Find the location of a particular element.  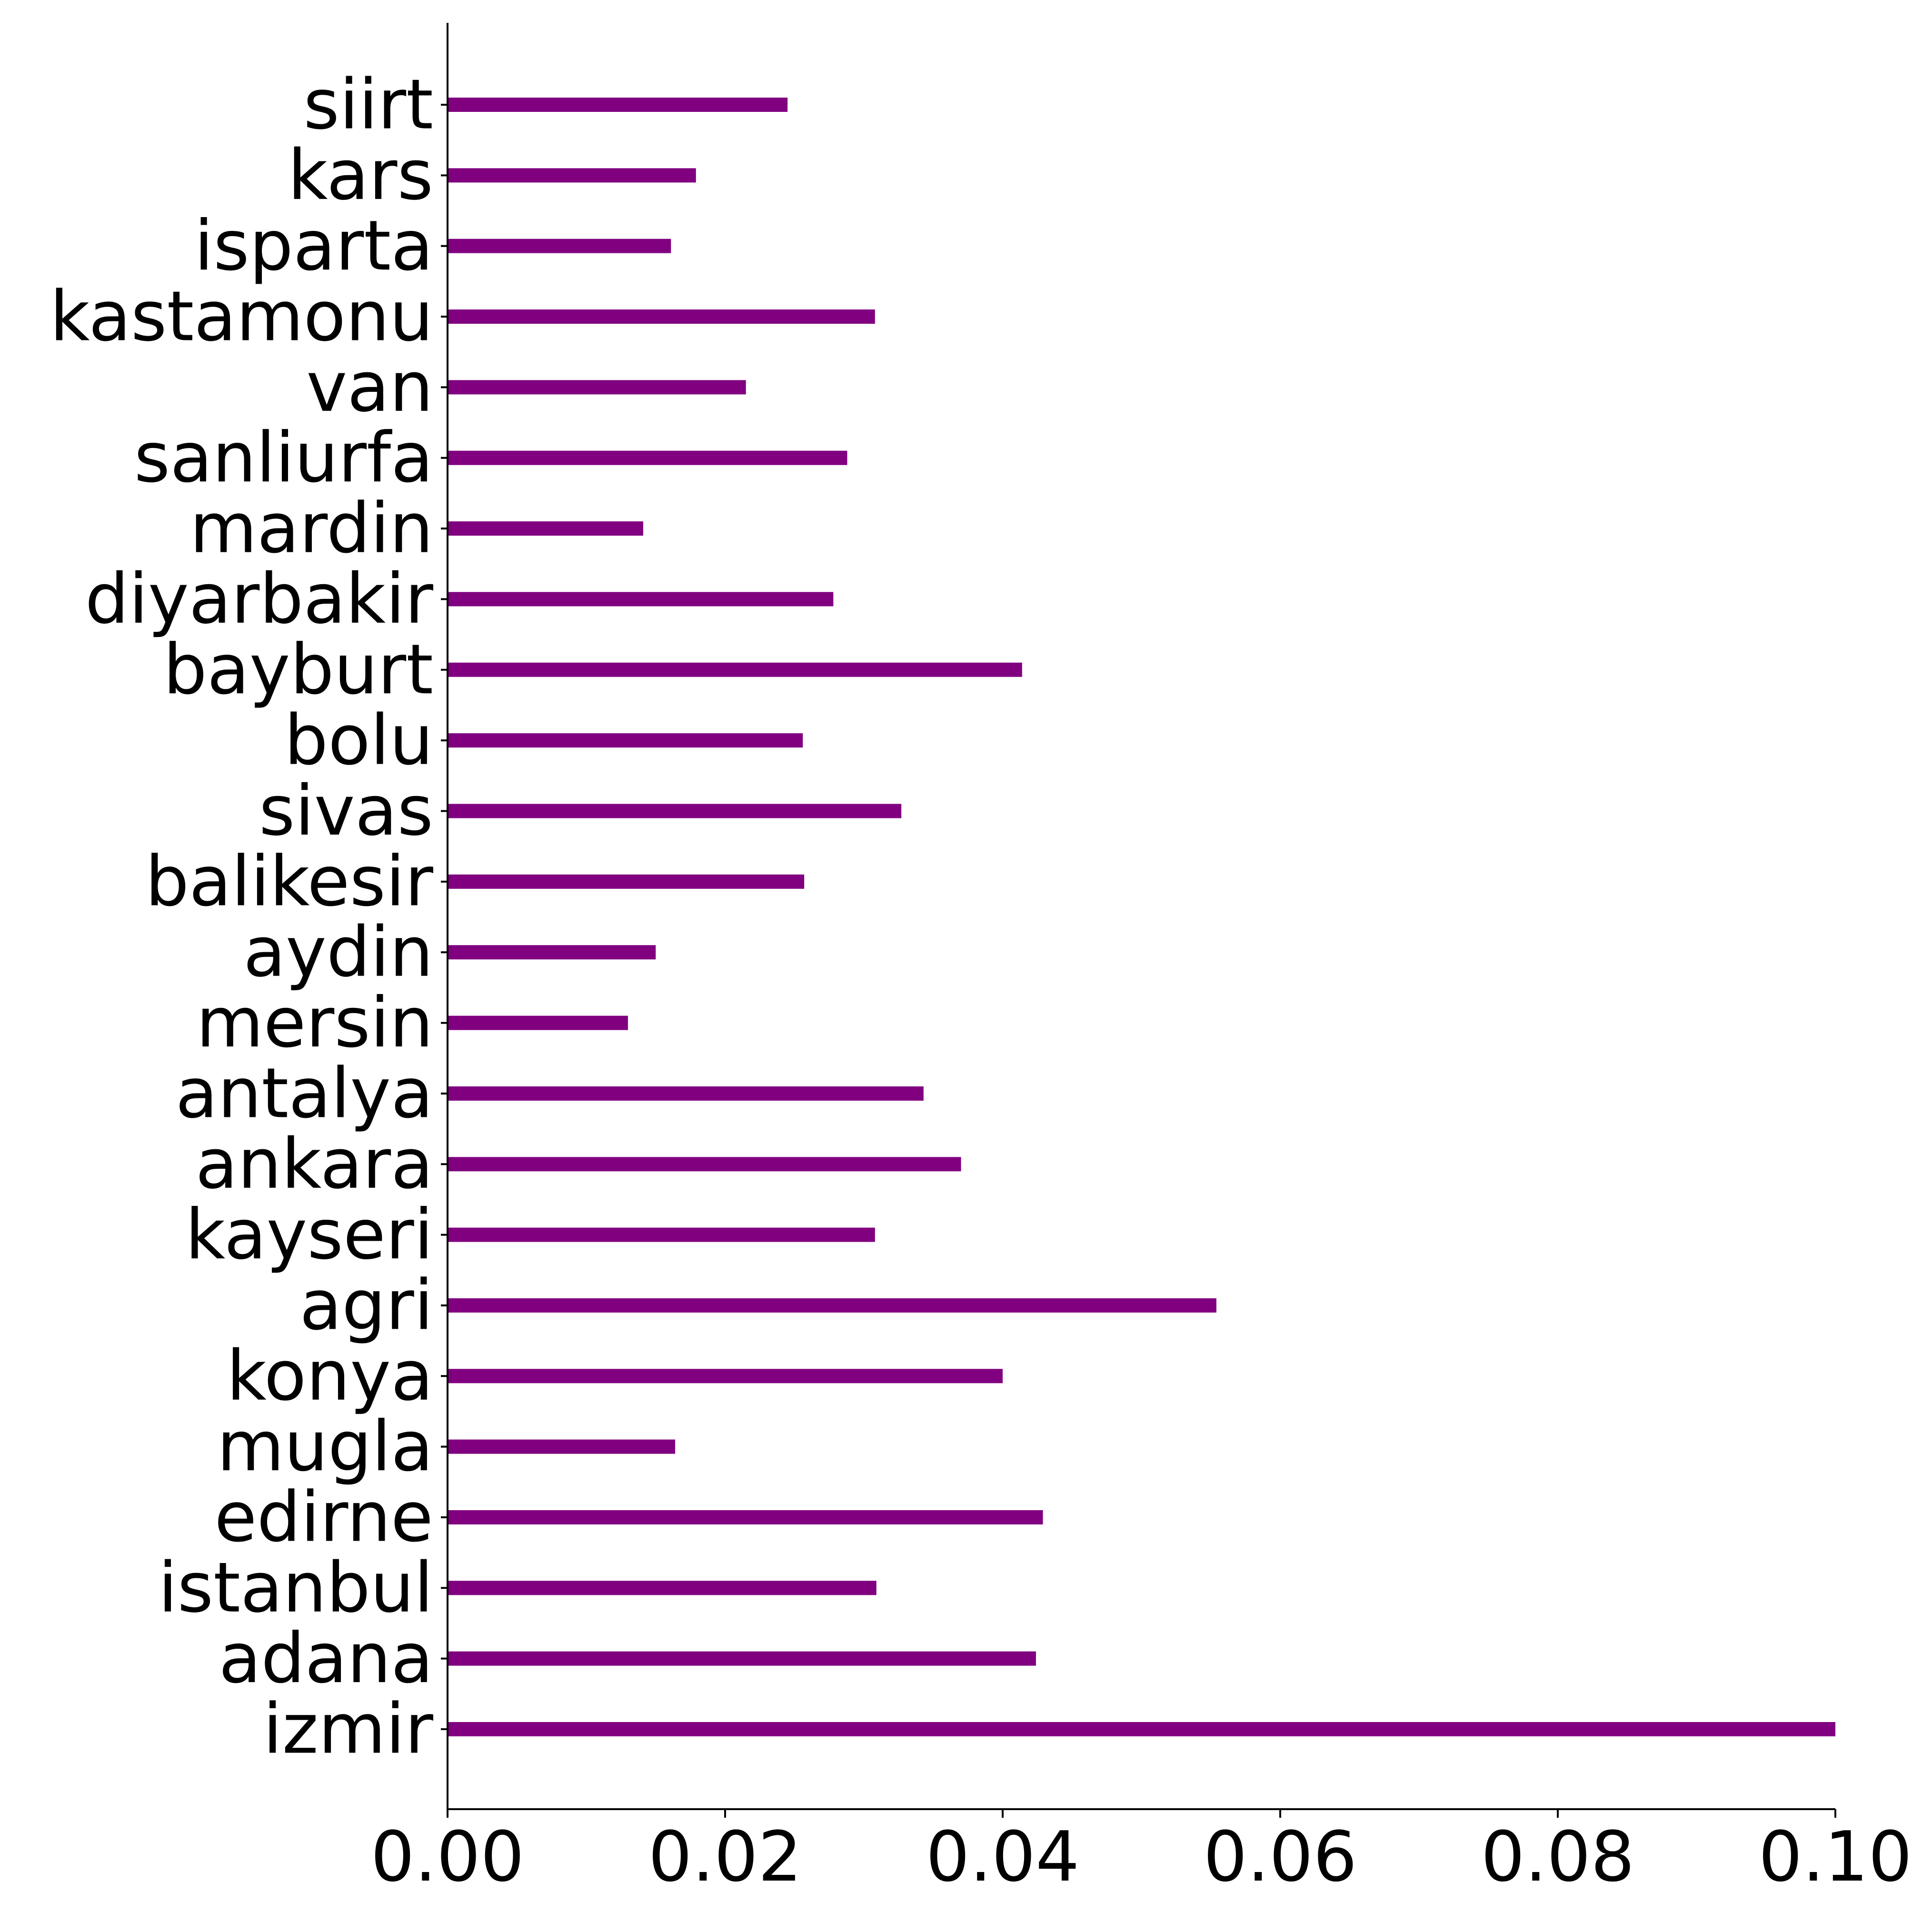

y-tick-label-diyarbakir: diyarbakir is located at coordinates (259, 599).